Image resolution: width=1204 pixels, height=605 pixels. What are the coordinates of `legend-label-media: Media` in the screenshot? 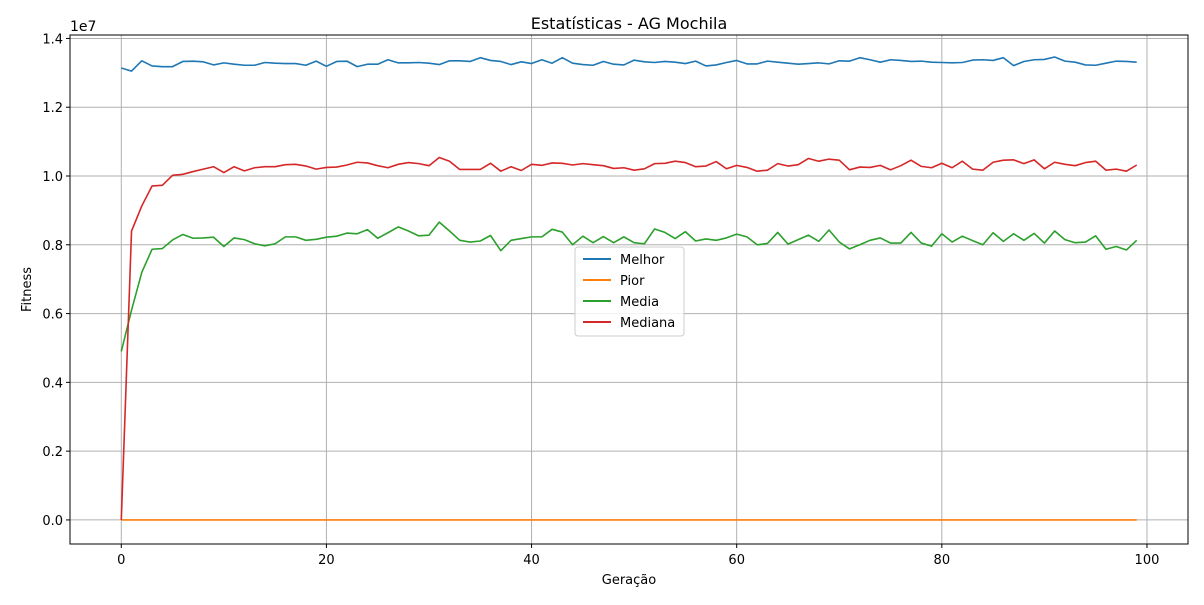 It's located at (639, 302).